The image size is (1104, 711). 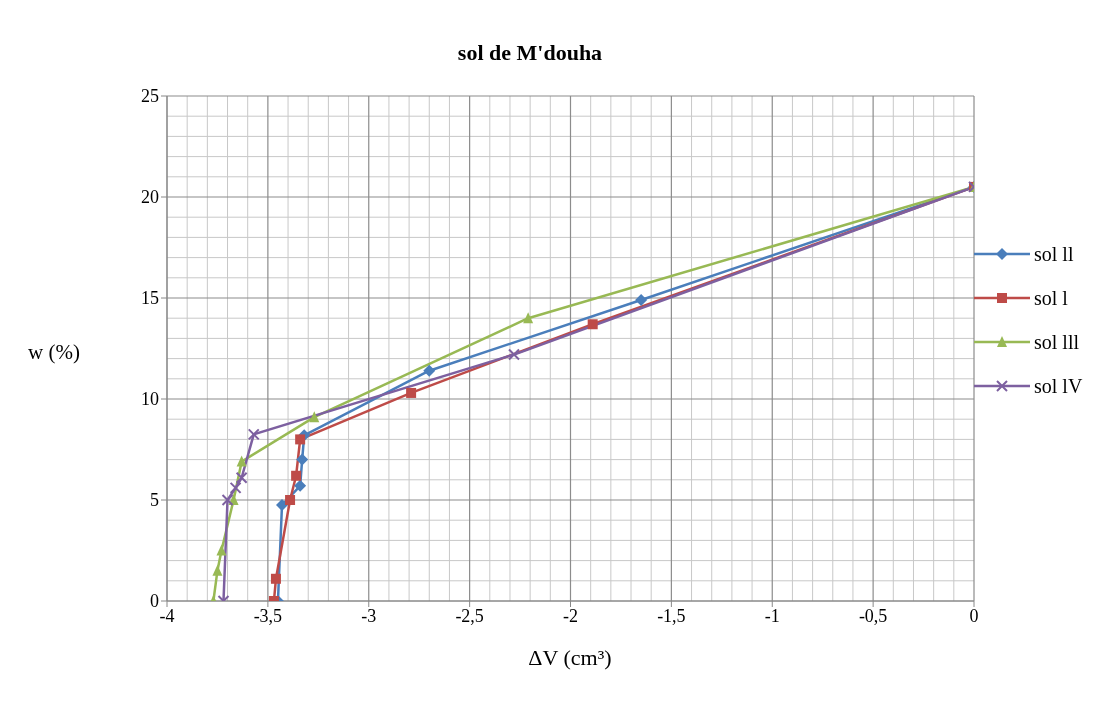 What do you see at coordinates (150, 298) in the screenshot?
I see `y-tick-label: 15` at bounding box center [150, 298].